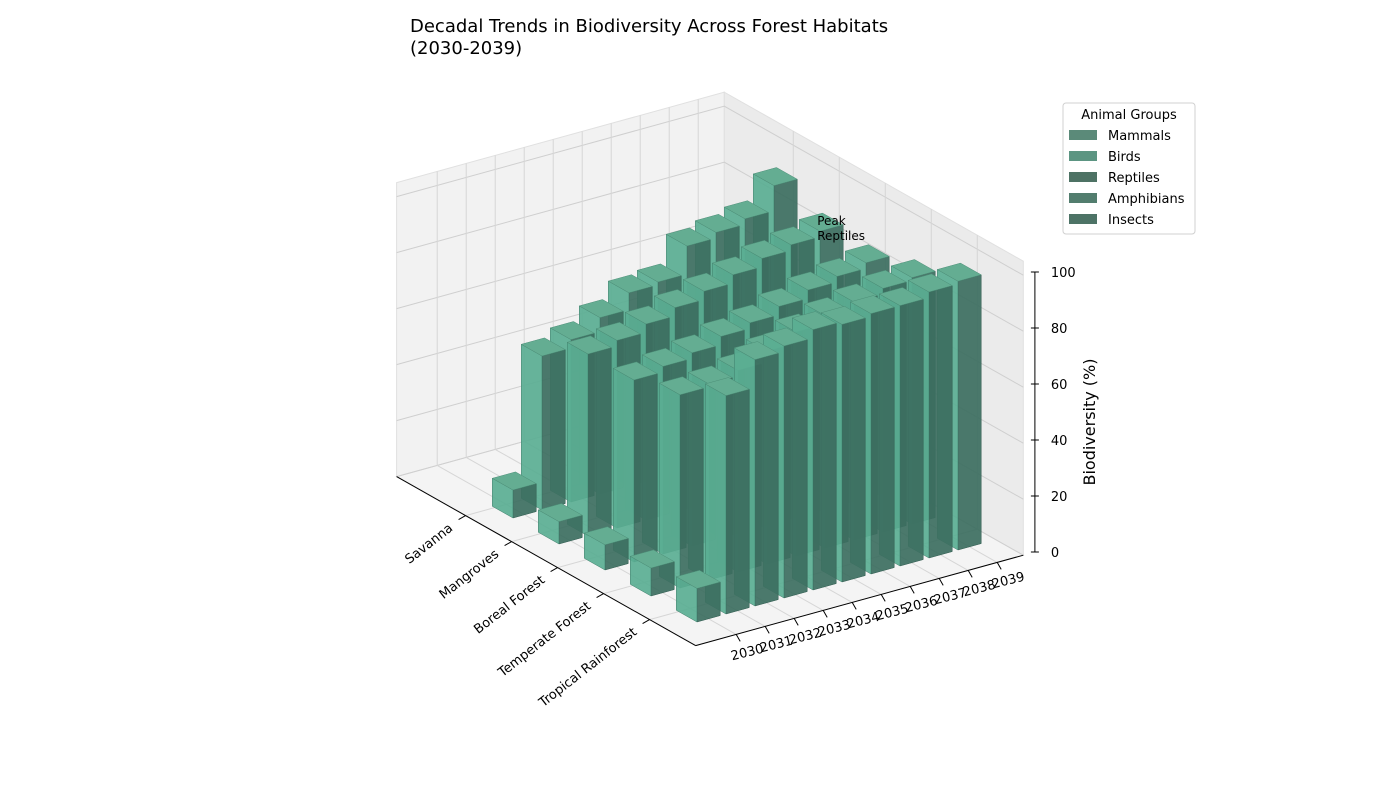 The width and height of the screenshot is (1400, 800). Describe the element at coordinates (1124, 157) in the screenshot. I see `legend-entry-birds: Birds` at that location.